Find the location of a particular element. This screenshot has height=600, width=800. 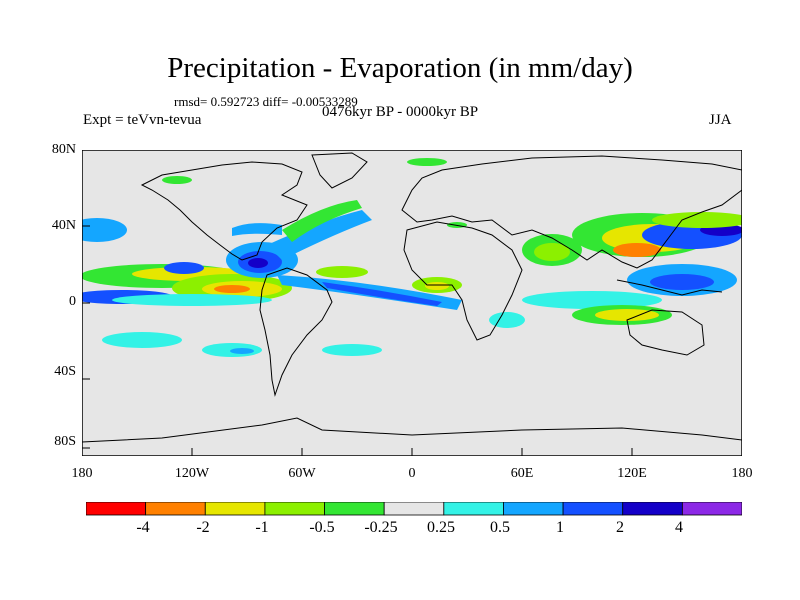

contour-blob-atlantic-green is located at coordinates (322, 221).